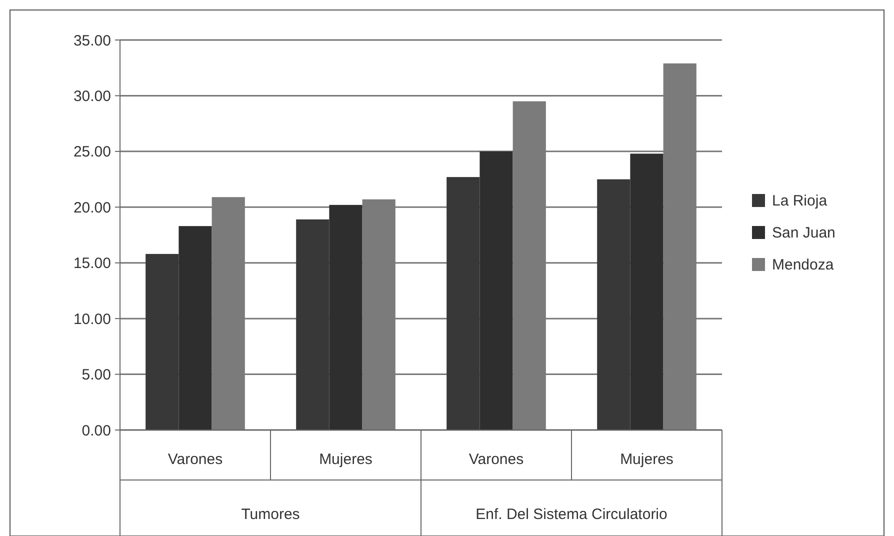  What do you see at coordinates (96, 375) in the screenshot?
I see `y-tick-label: 5.00` at bounding box center [96, 375].